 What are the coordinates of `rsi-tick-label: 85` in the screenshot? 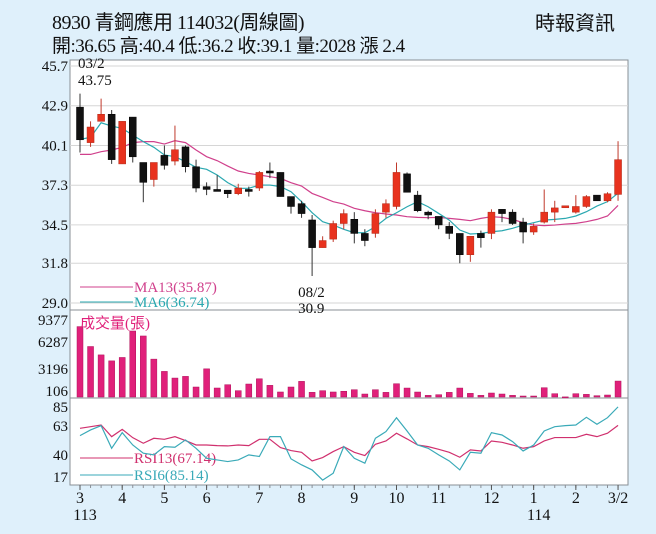 It's located at (60, 408).